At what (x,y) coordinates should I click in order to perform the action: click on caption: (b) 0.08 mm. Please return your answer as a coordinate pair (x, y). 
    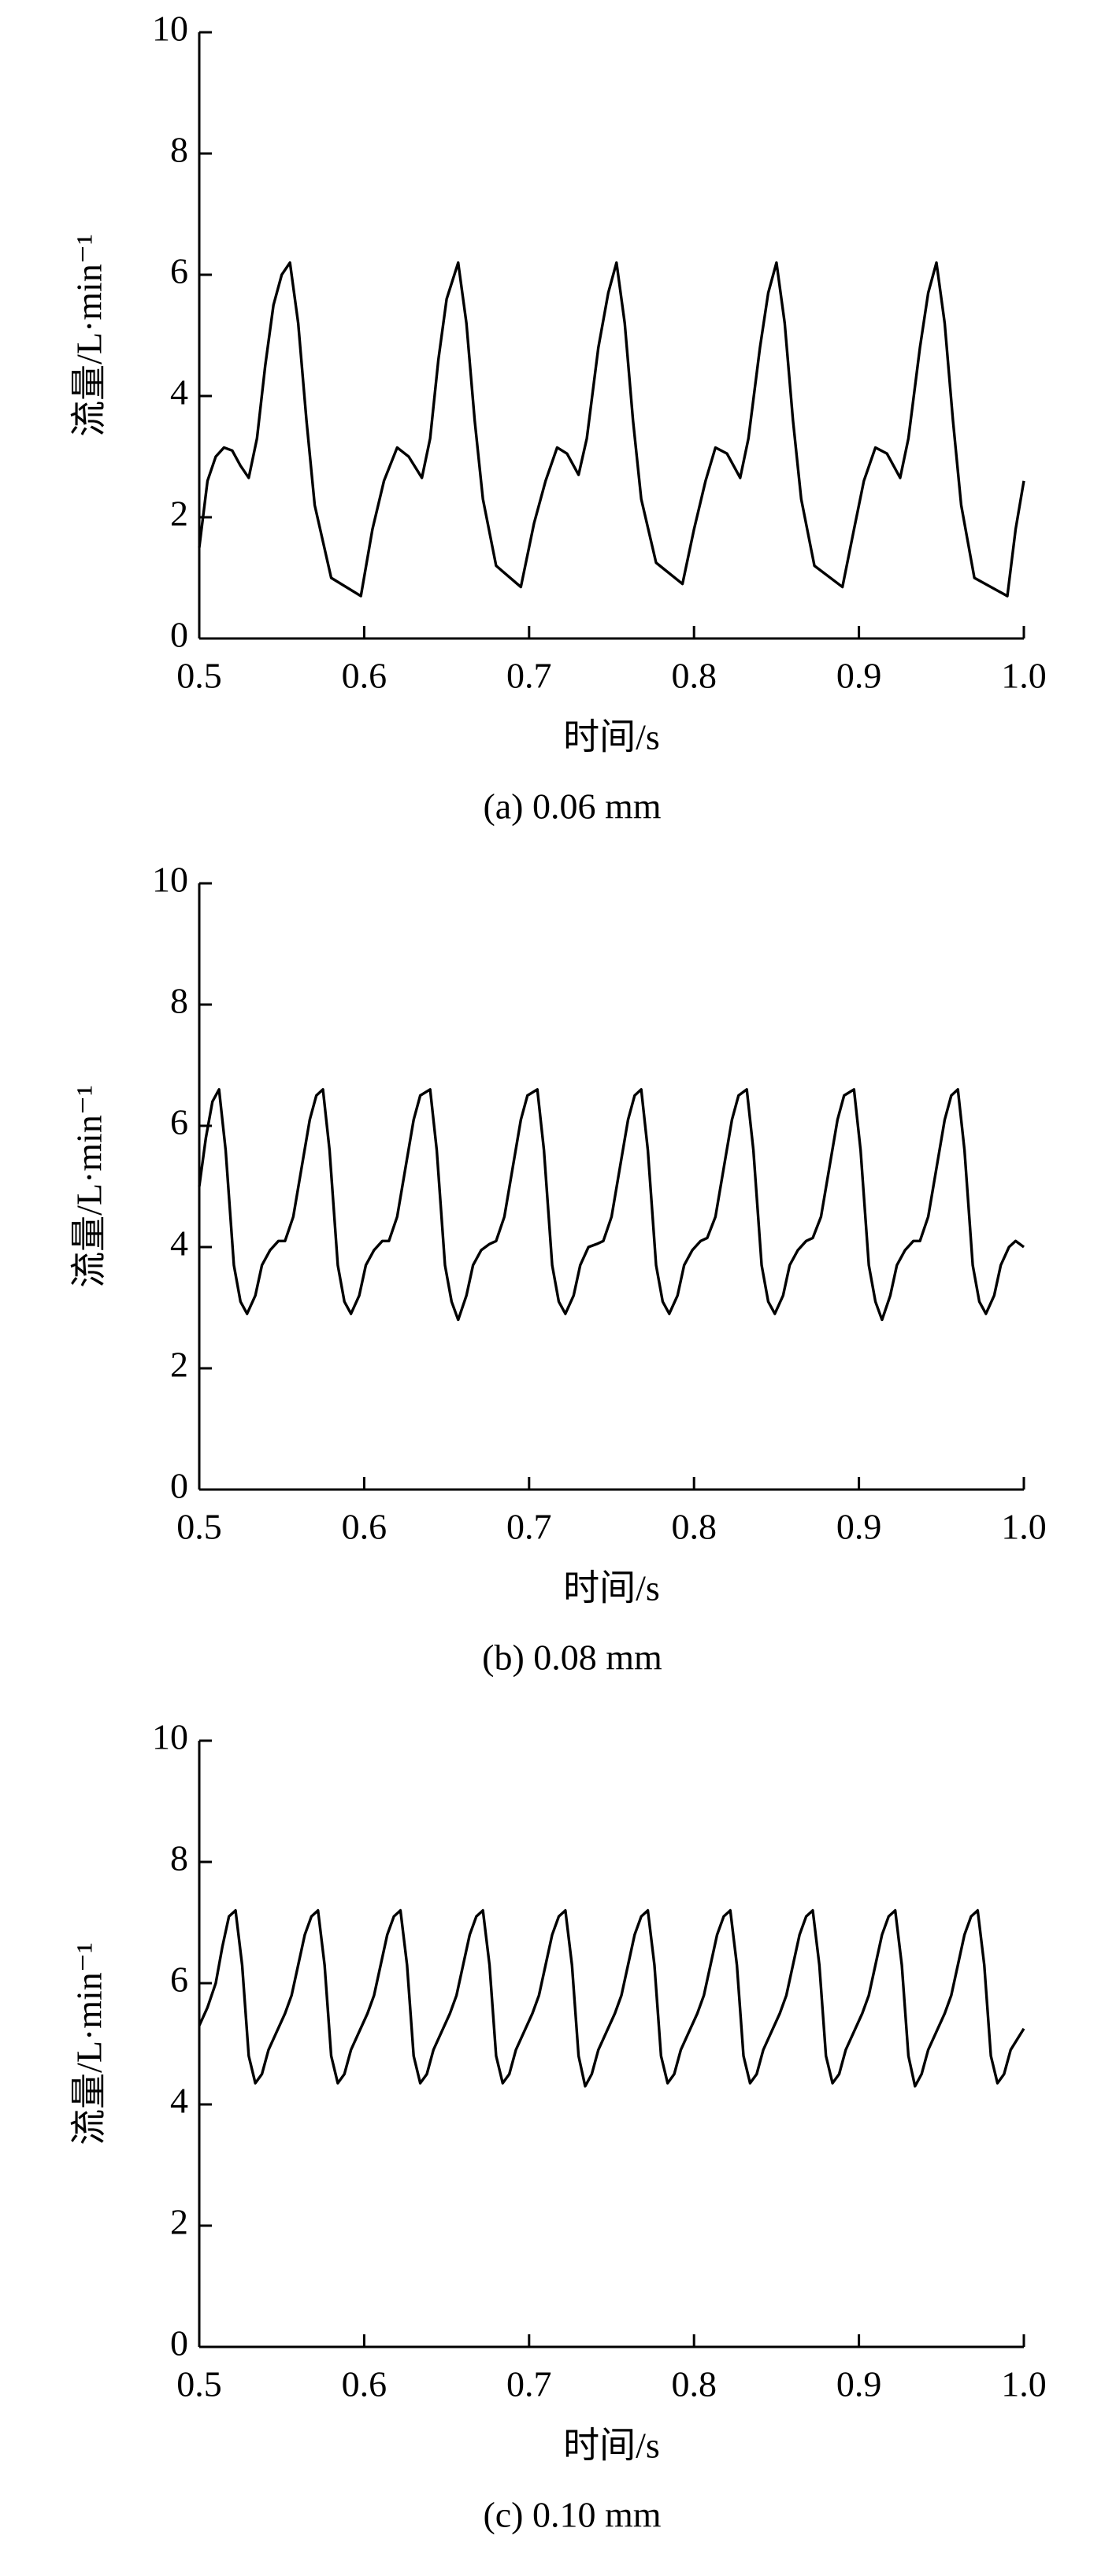
    Looking at the image, I should click on (572, 1658).